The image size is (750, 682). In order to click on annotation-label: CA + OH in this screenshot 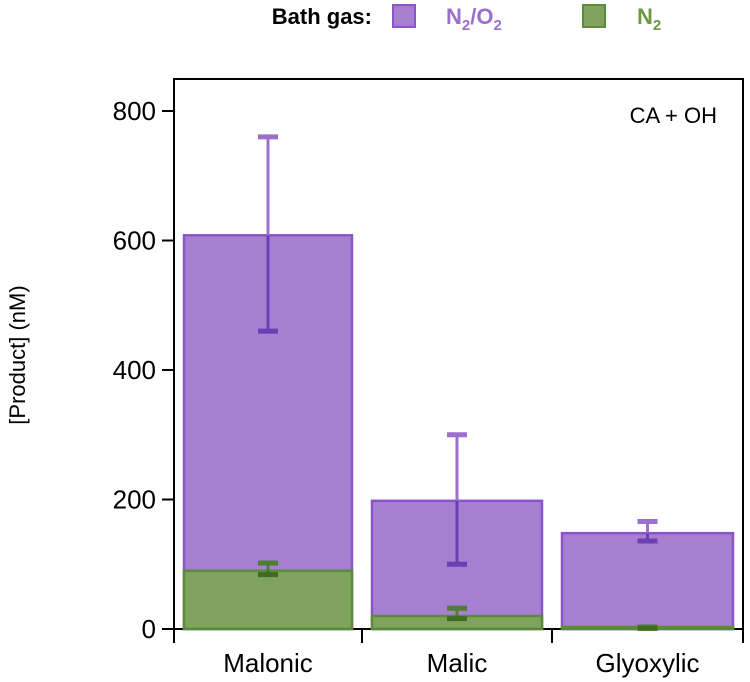, I will do `click(673, 115)`.